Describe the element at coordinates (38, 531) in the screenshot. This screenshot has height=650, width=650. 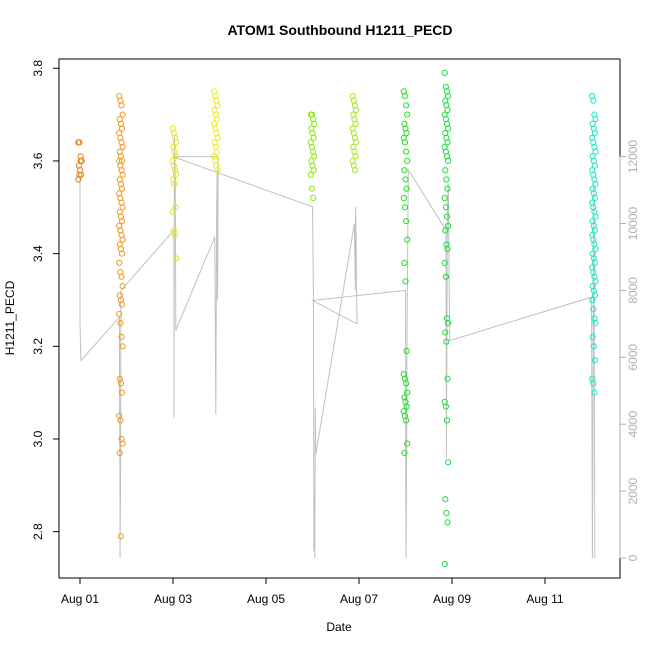
I see `y-tick-label: 2.8` at that location.